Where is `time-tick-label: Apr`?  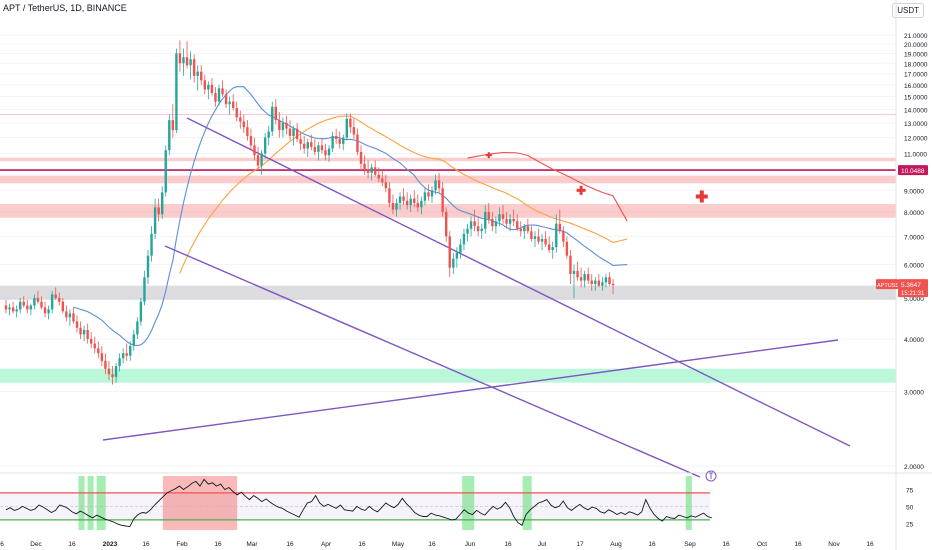 time-tick-label: Apr is located at coordinates (326, 544).